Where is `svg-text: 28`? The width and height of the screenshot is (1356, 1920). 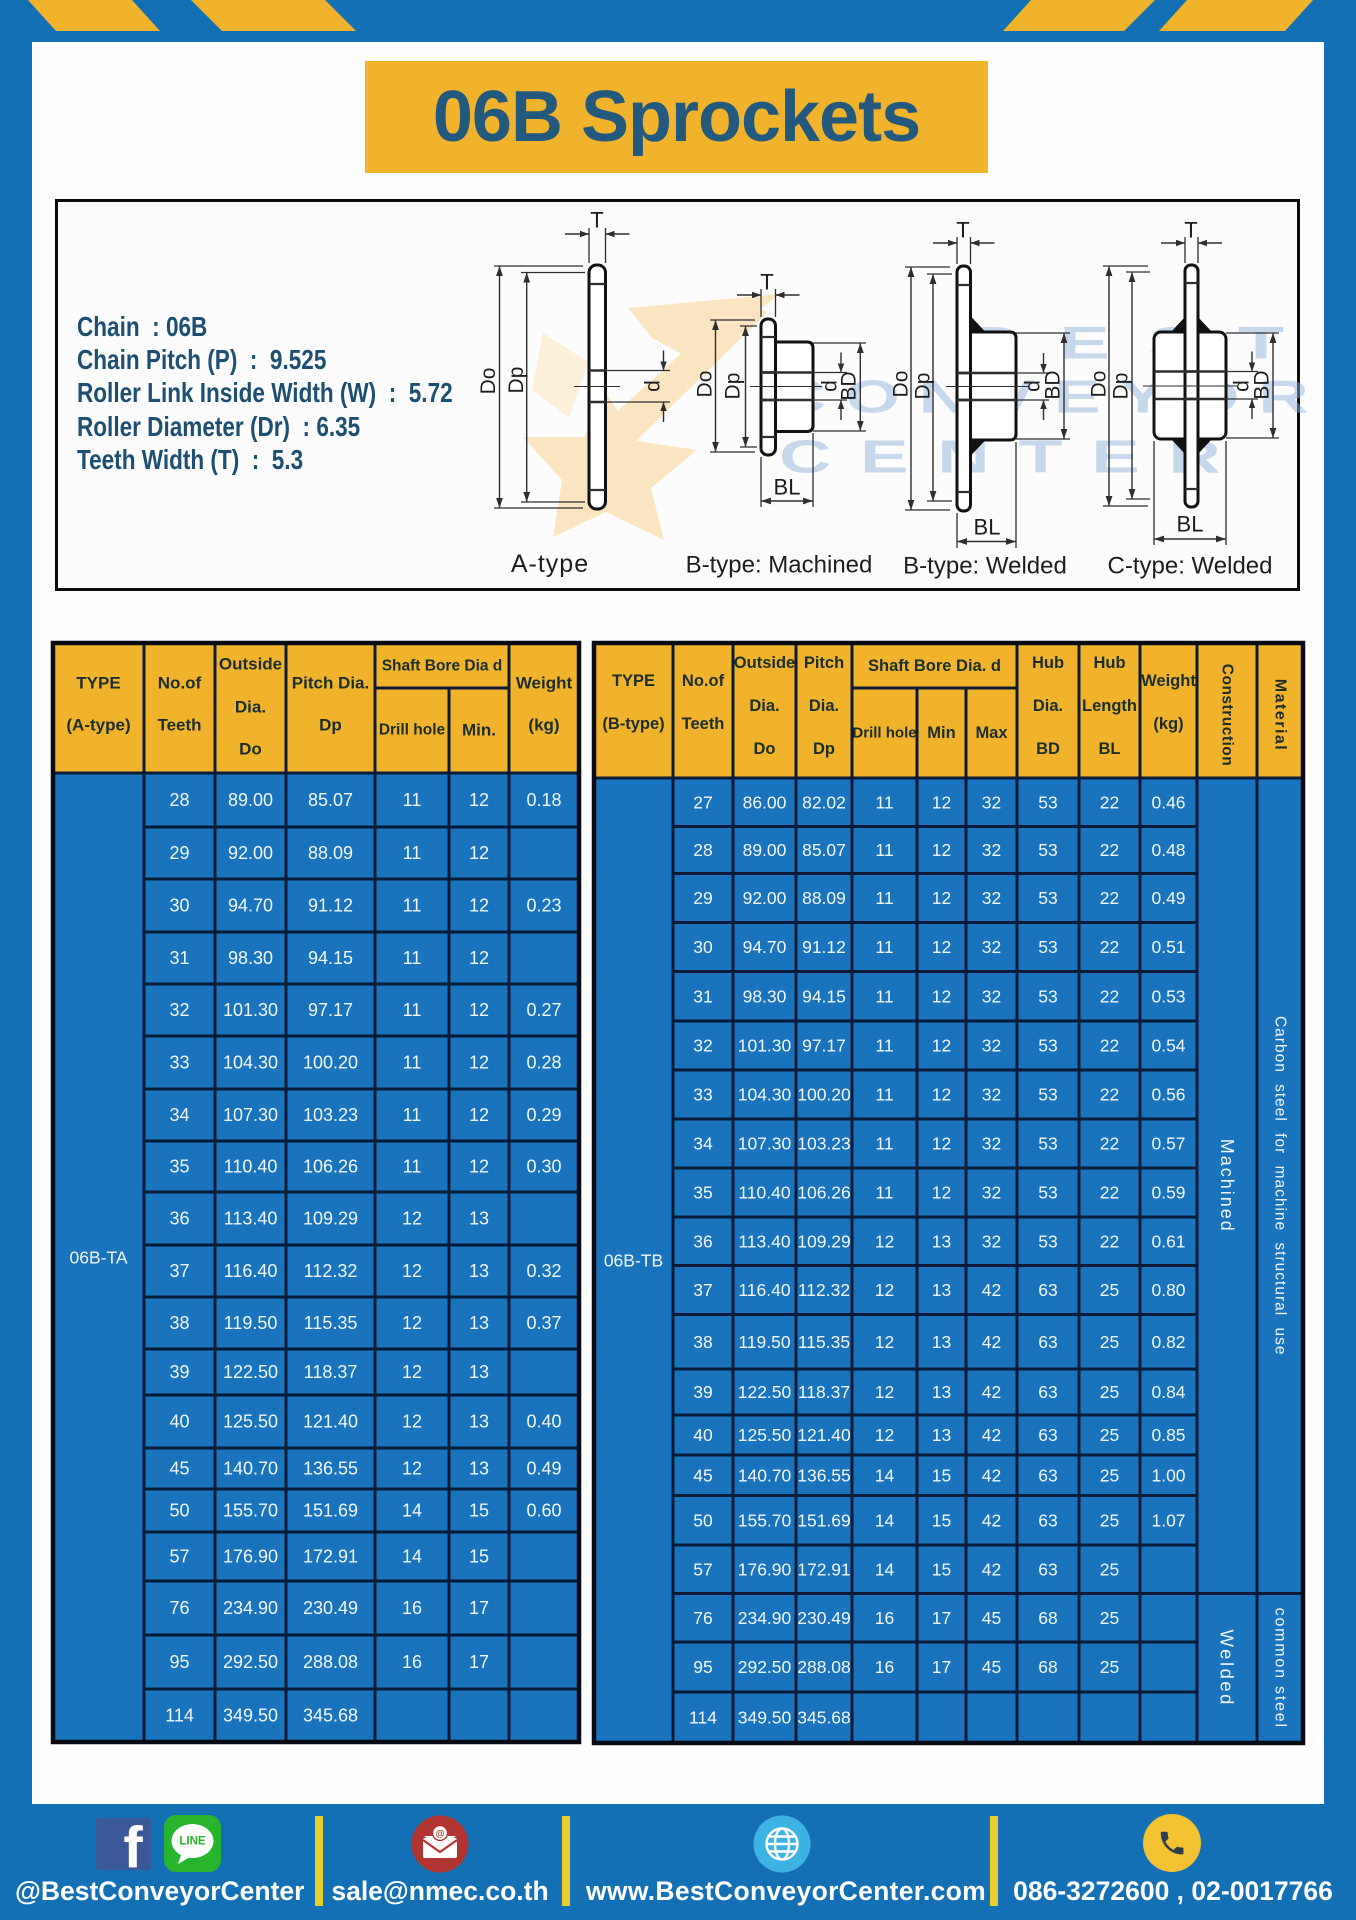
svg-text: 28 is located at coordinates (179, 800).